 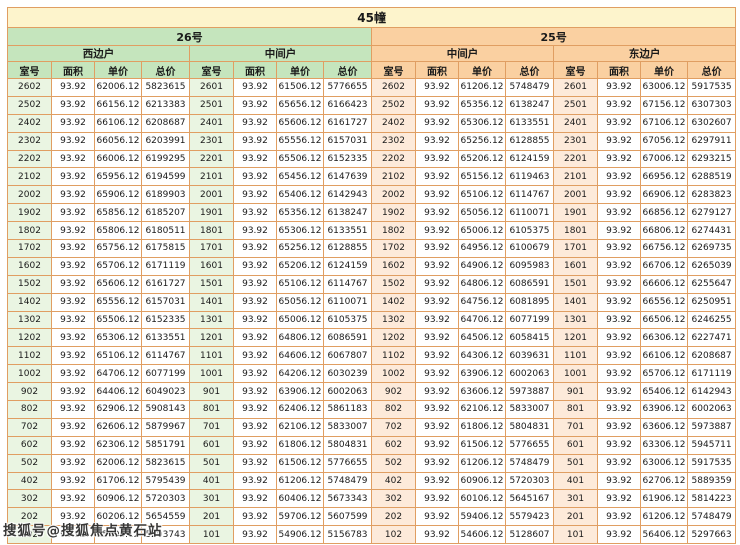 What do you see at coordinates (211, 159) in the screenshot?
I see `room-cell: 2201` at bounding box center [211, 159].